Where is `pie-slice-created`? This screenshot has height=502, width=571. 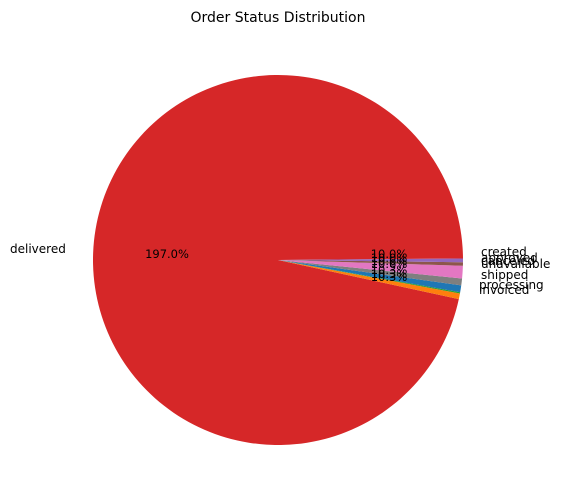 pie-slice-created is located at coordinates (369, 280).